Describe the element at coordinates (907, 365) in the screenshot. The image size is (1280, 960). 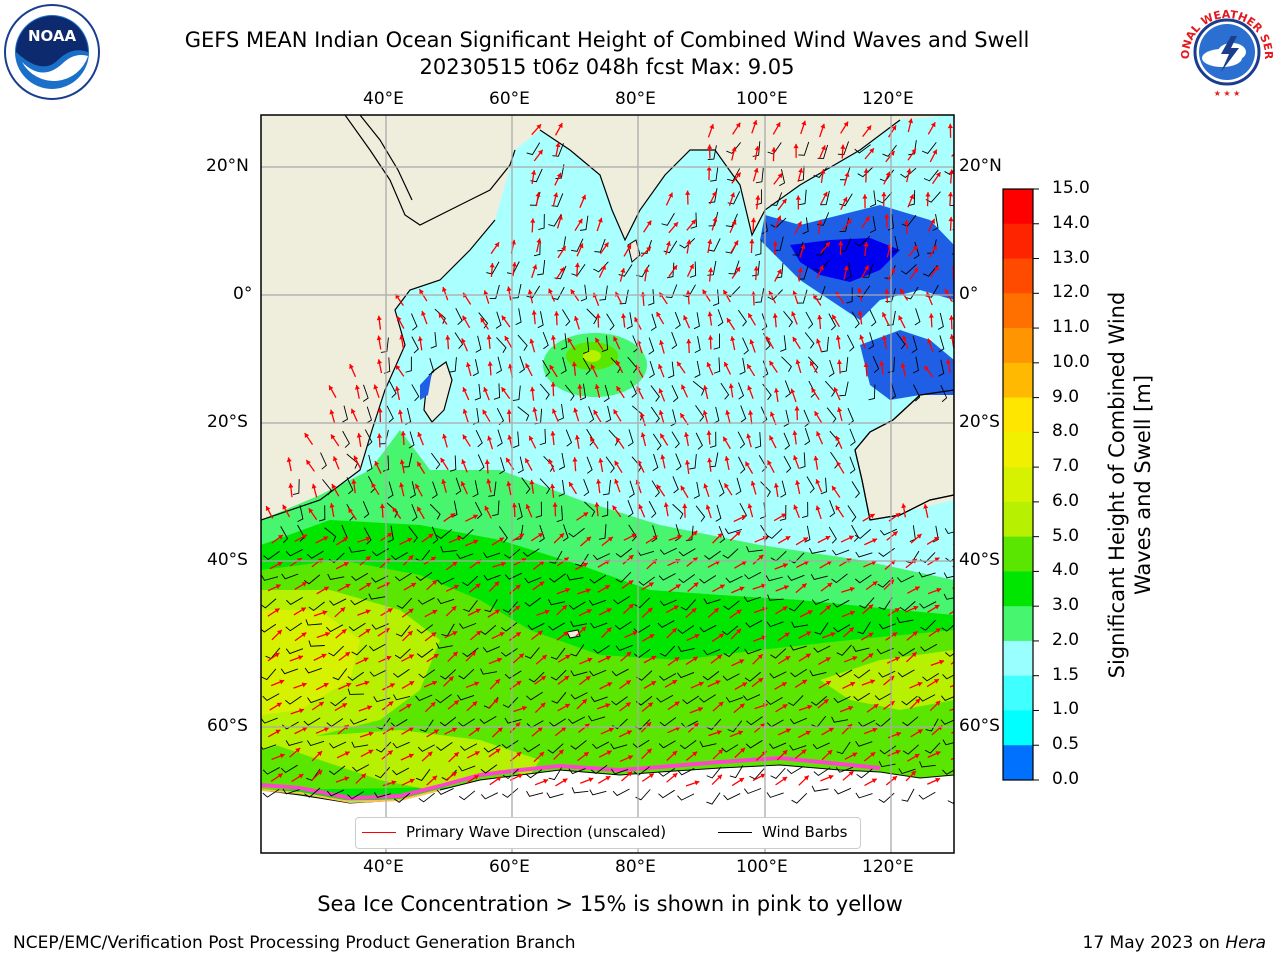
I see `low-wave-zone-banda` at that location.